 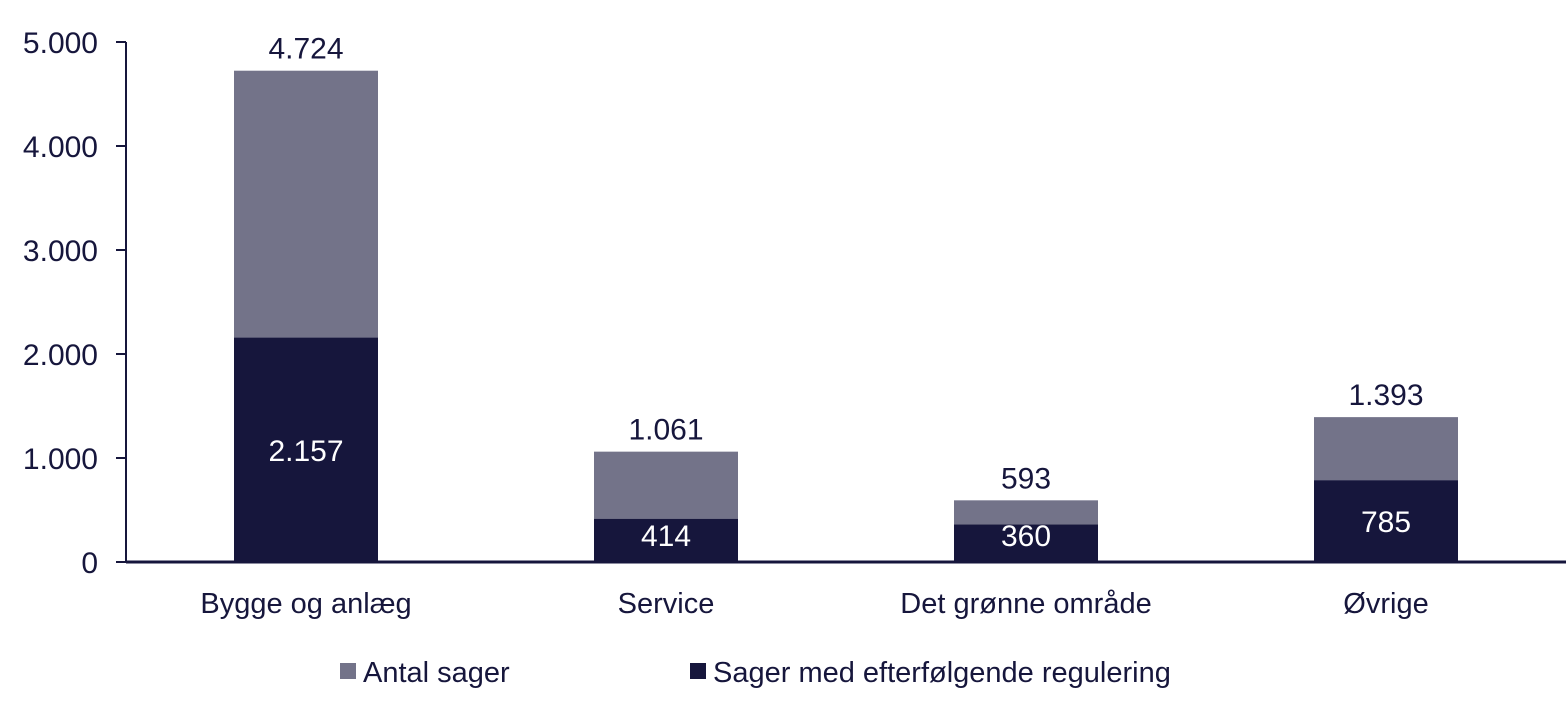 What do you see at coordinates (60, 251) in the screenshot?
I see `y-tick-label: 3.000` at bounding box center [60, 251].